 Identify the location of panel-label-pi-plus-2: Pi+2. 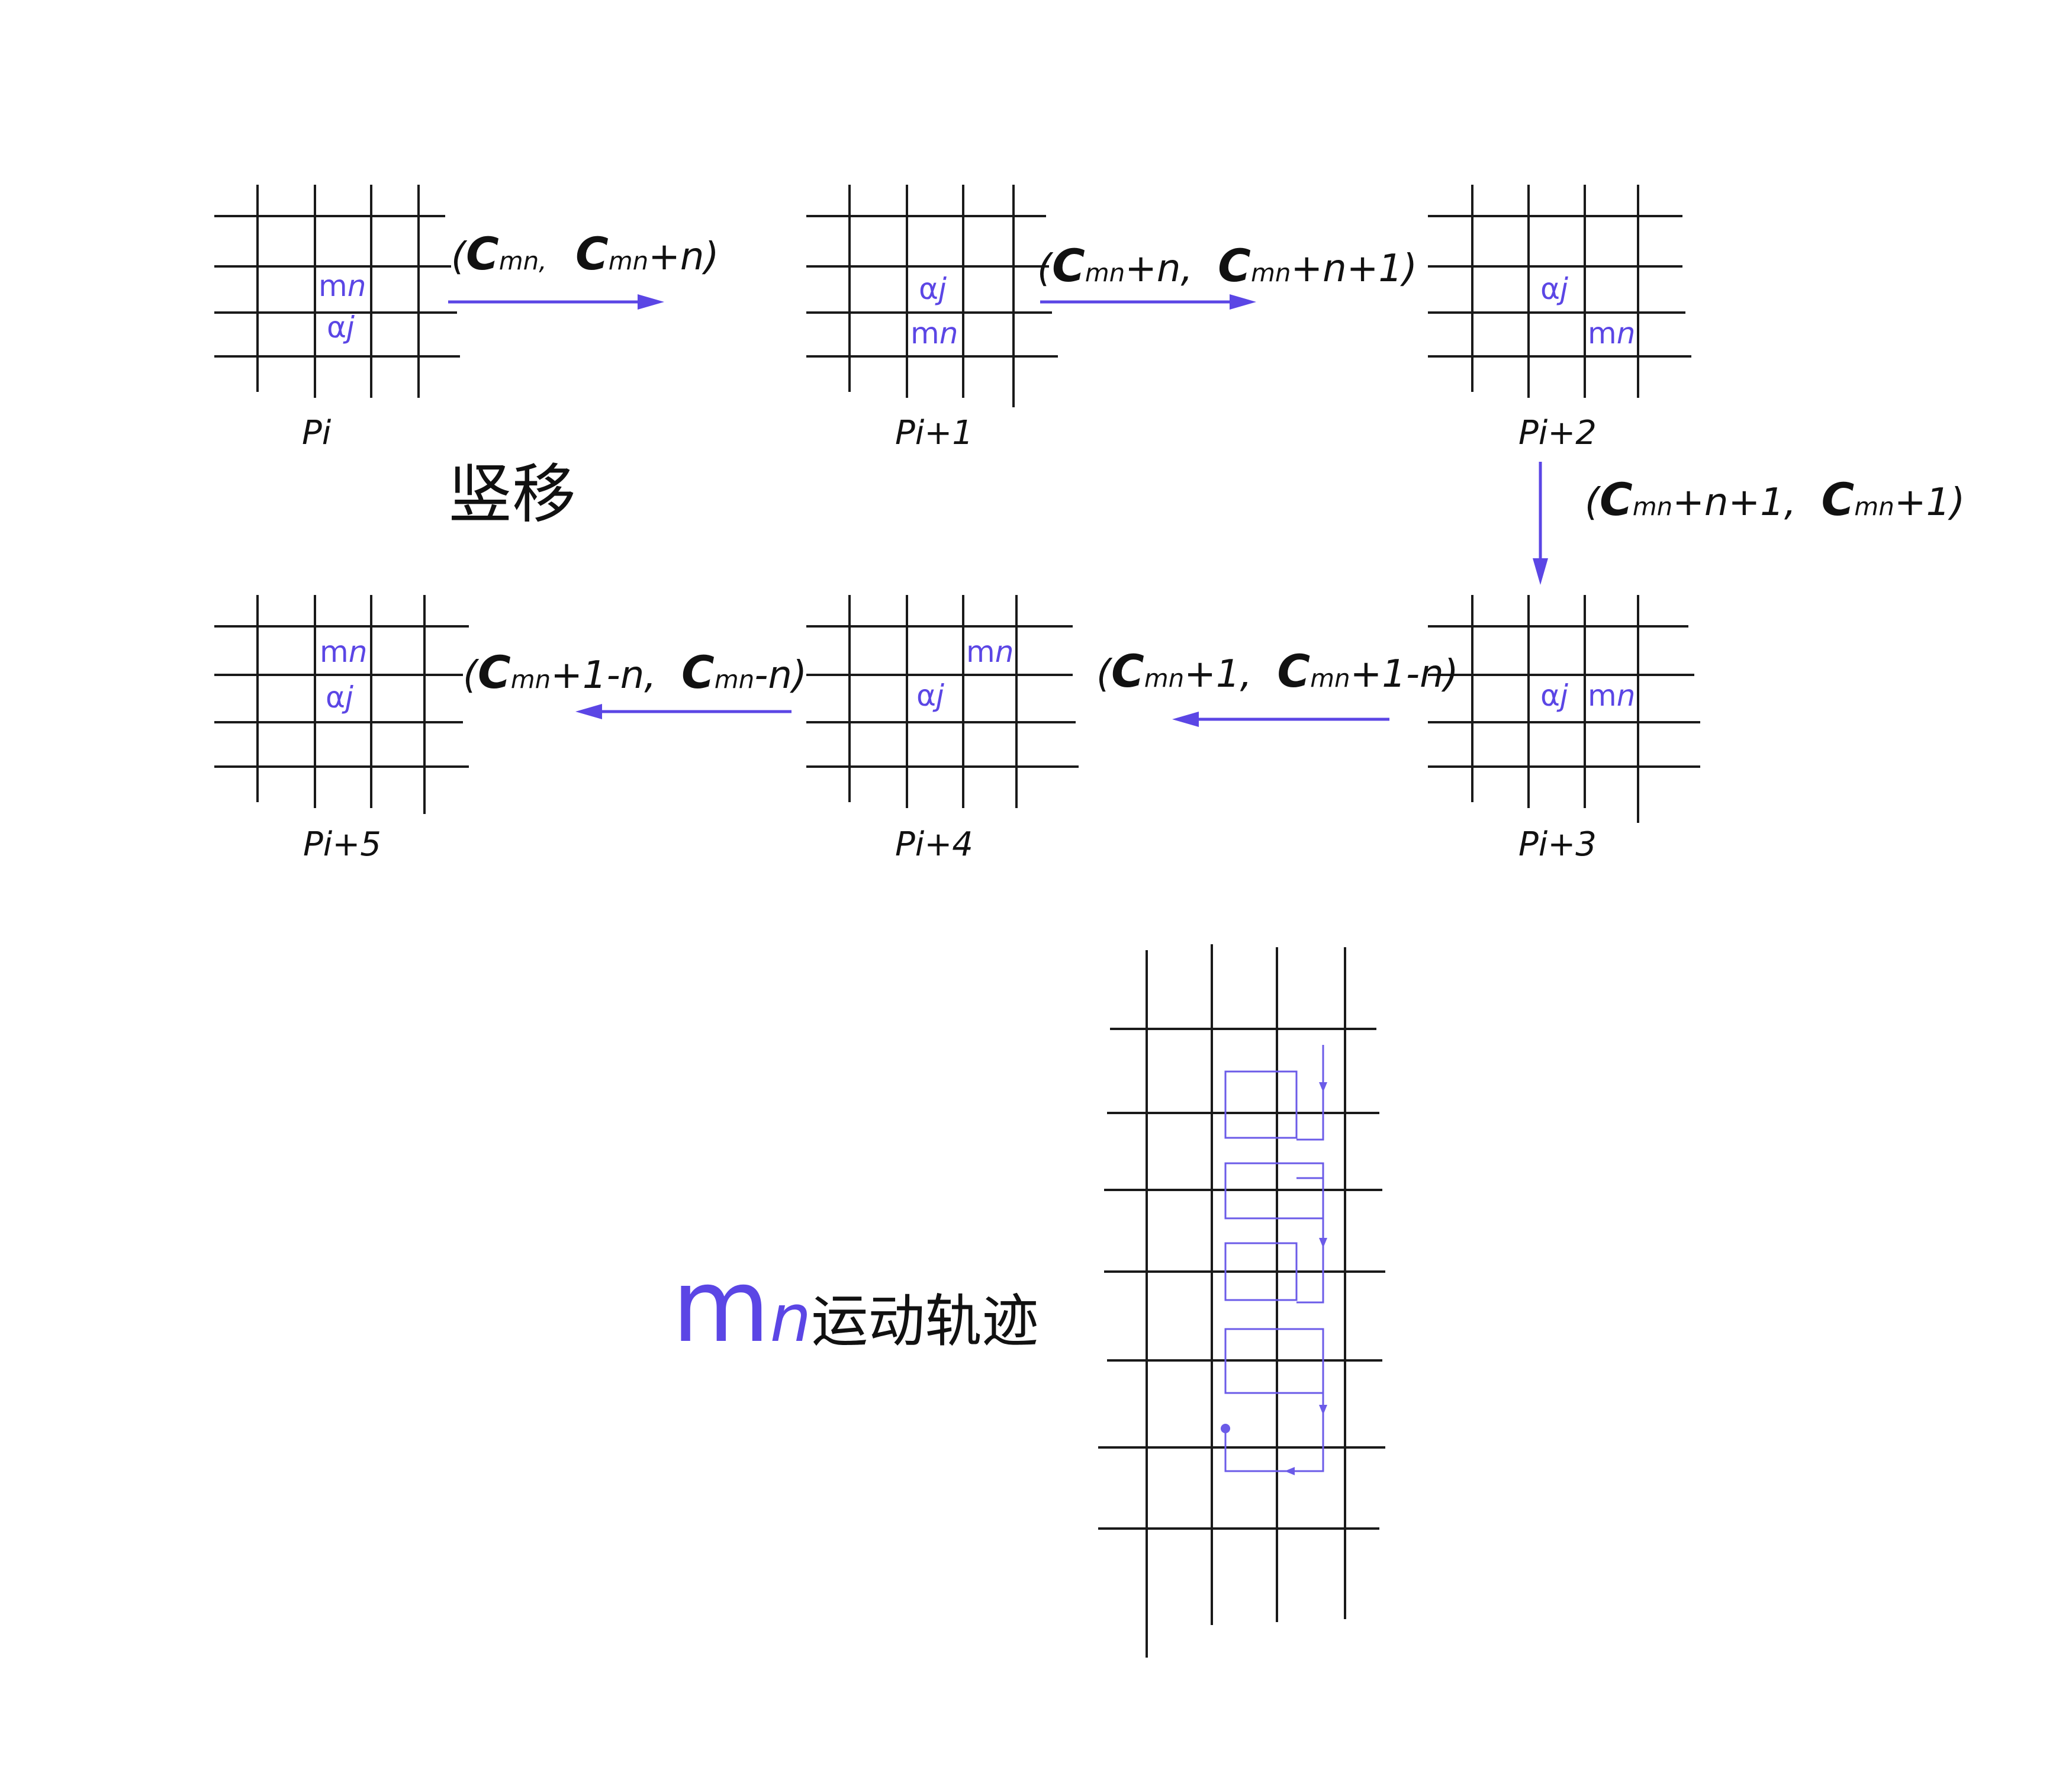
(1557, 433).